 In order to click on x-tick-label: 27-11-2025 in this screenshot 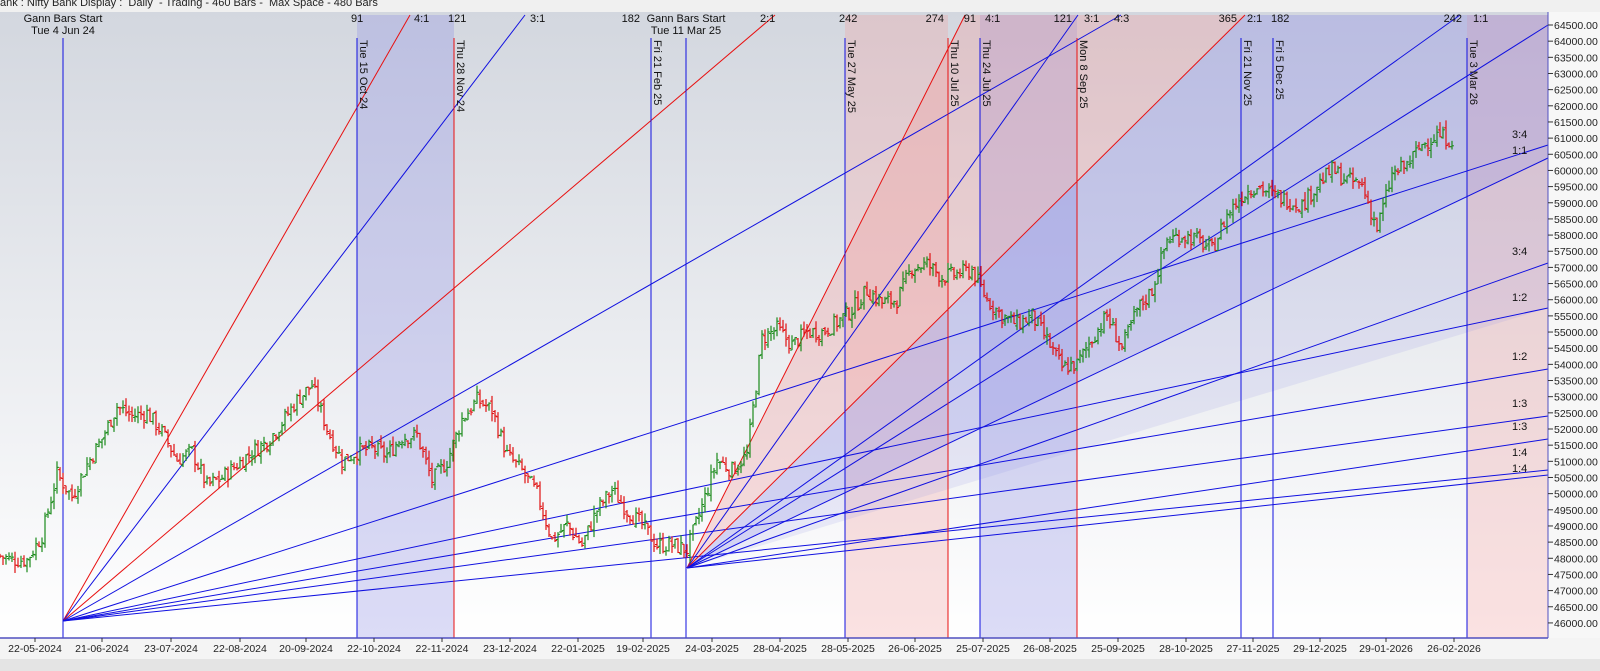, I will do `click(1253, 649)`.